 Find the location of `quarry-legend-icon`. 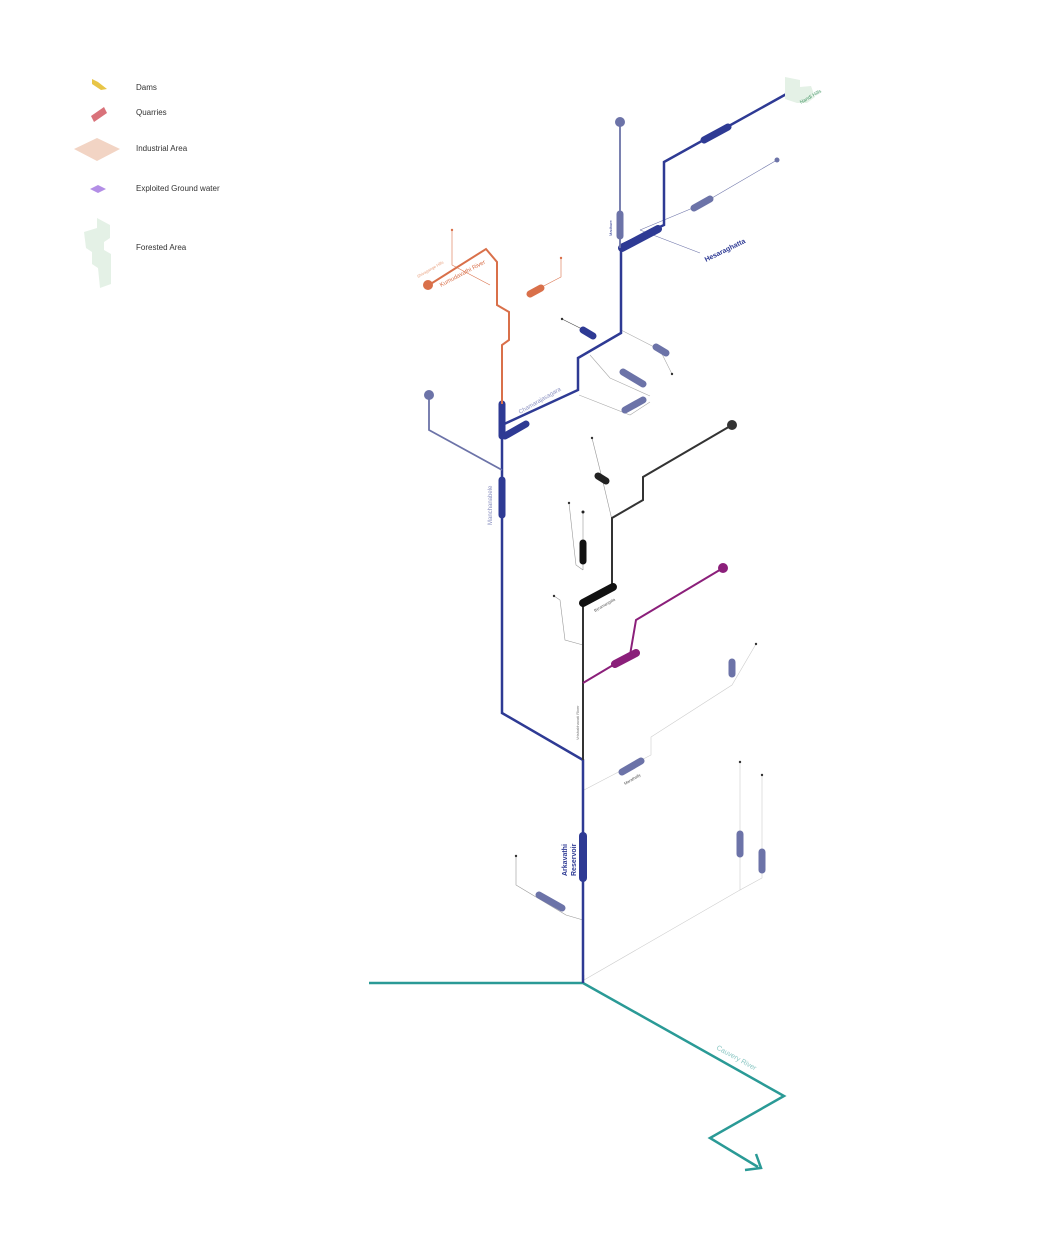

quarry-legend-icon is located at coordinates (99, 114).